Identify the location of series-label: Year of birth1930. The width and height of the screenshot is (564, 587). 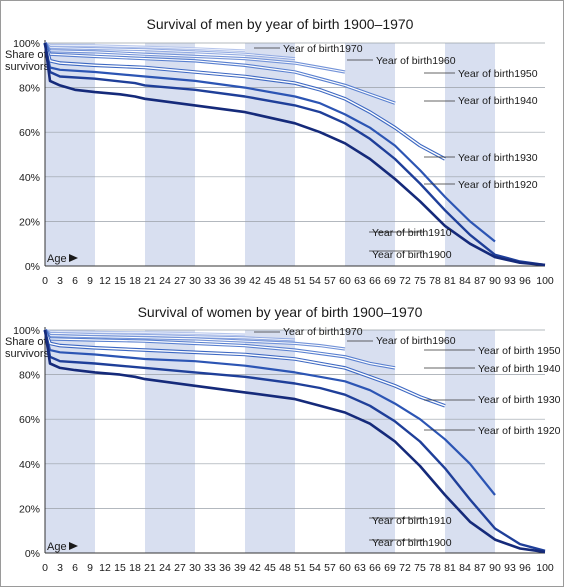
(498, 158).